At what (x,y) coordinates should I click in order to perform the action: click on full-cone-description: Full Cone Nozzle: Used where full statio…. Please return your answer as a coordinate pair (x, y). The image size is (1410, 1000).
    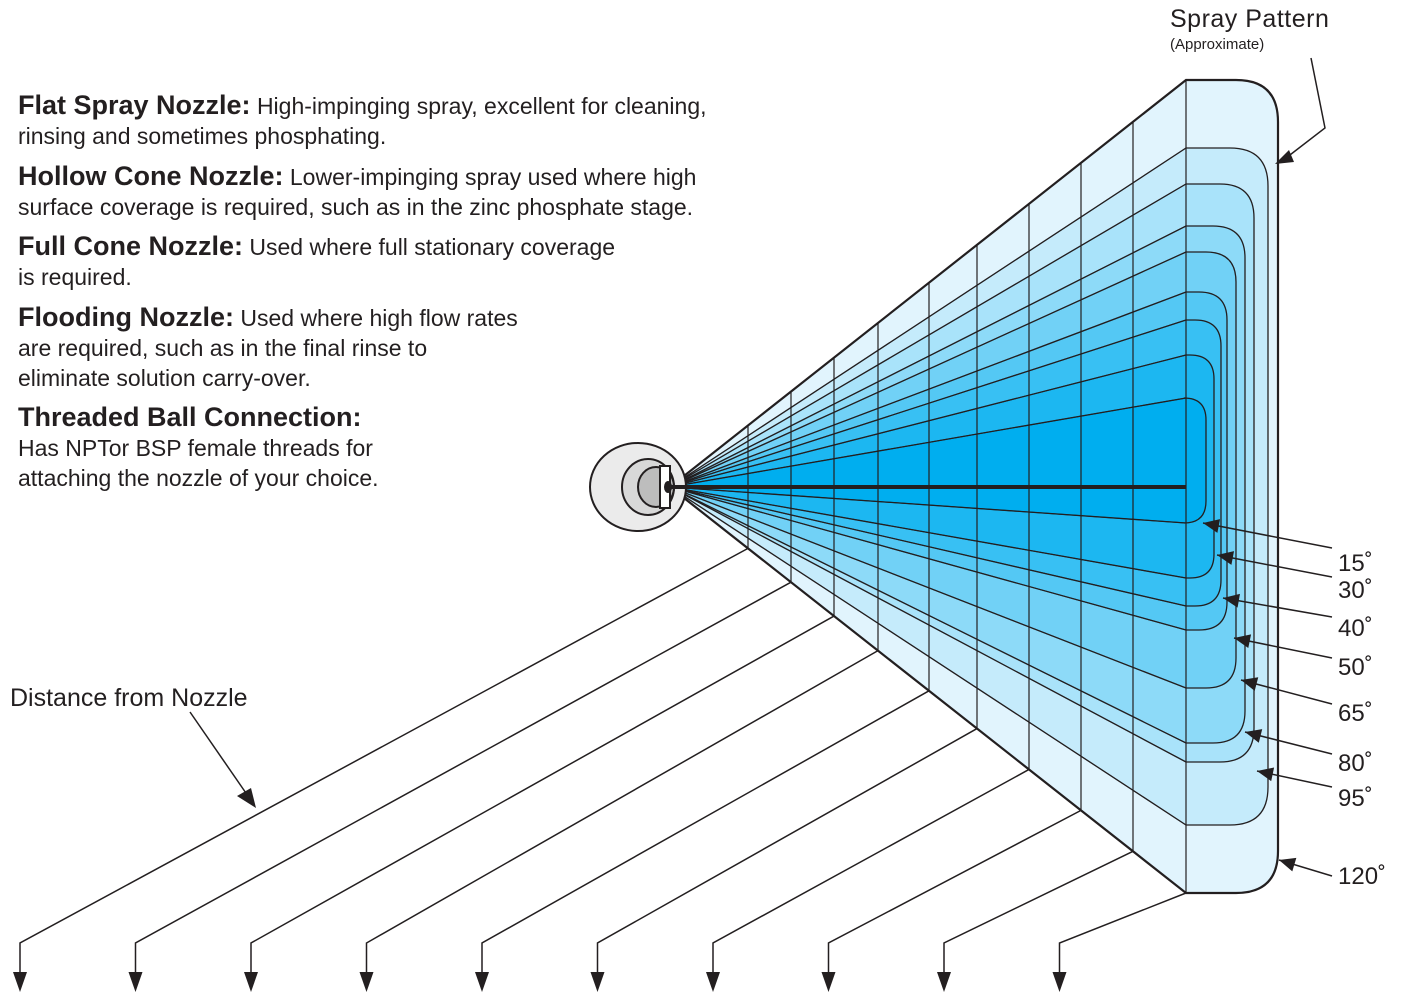
    Looking at the image, I should click on (316, 261).